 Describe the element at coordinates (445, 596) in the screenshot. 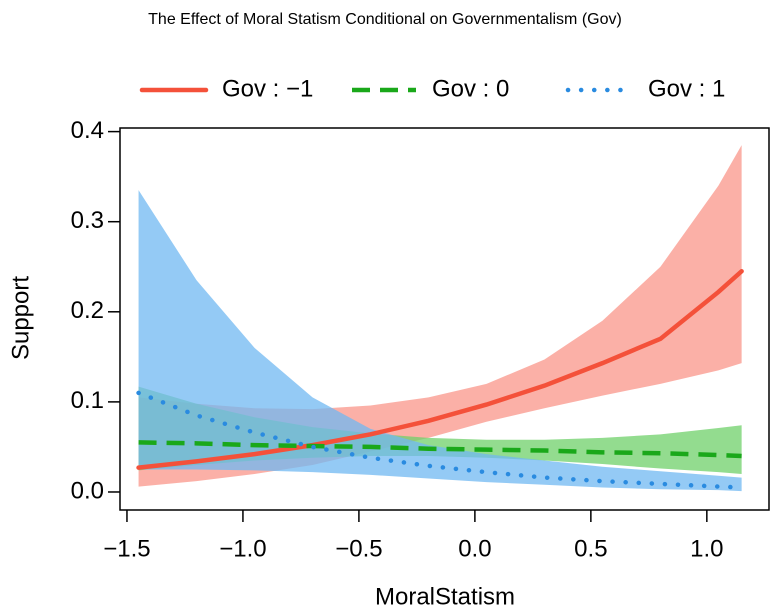

I see `x-axis-label: MoralStatism` at that location.